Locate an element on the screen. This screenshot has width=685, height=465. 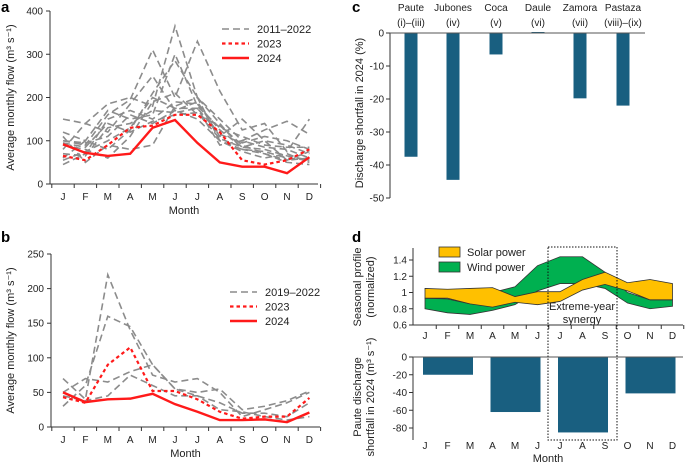
y-axis-label: Discharge shortfall in 2024 (%) is located at coordinates (360, 113).